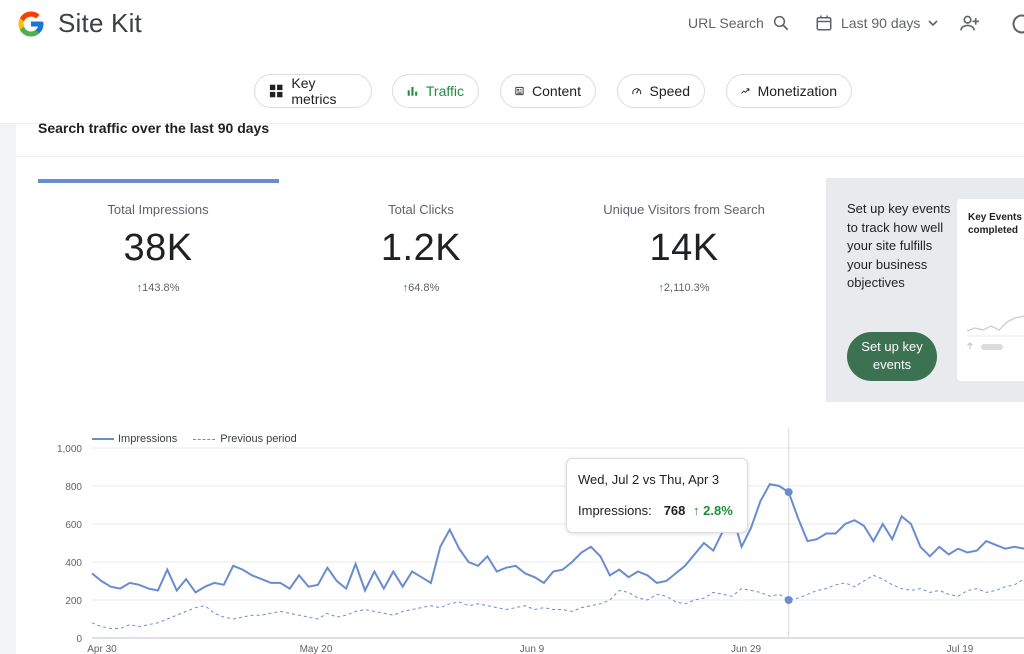 The image size is (1024, 654). I want to click on metric-change-value: 2,110.3%, so click(686, 288).